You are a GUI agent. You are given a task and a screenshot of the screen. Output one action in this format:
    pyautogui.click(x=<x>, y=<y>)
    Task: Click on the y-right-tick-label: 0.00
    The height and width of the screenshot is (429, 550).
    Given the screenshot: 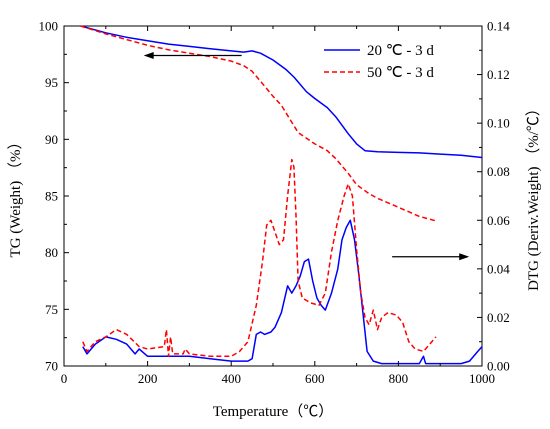 What is the action you would take?
    pyautogui.click(x=498, y=366)
    